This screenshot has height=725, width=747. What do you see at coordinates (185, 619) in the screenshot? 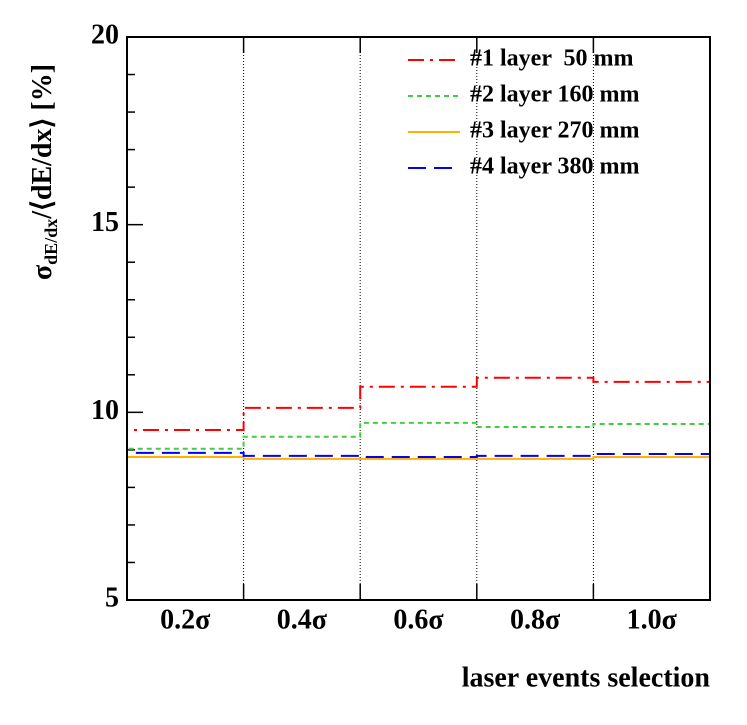
I see `x-tick-label: 0.2σ` at bounding box center [185, 619].